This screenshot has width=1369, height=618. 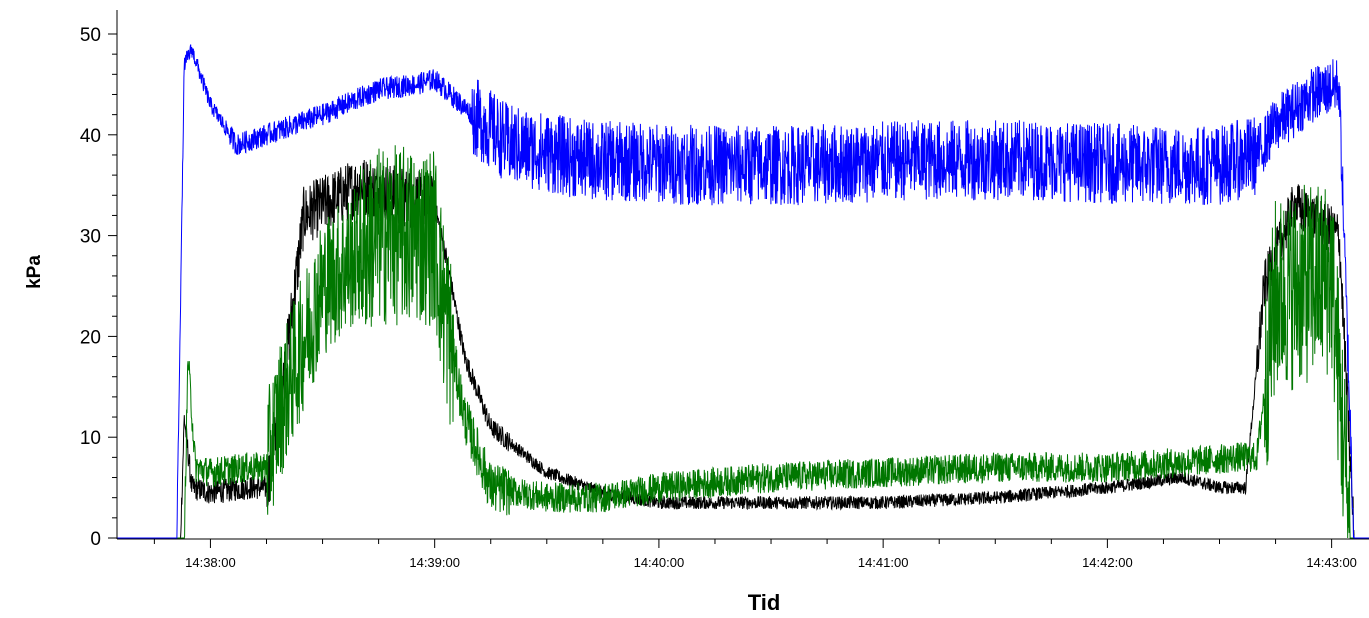 I want to click on y-tick-label-5: 50, so click(x=90, y=35).